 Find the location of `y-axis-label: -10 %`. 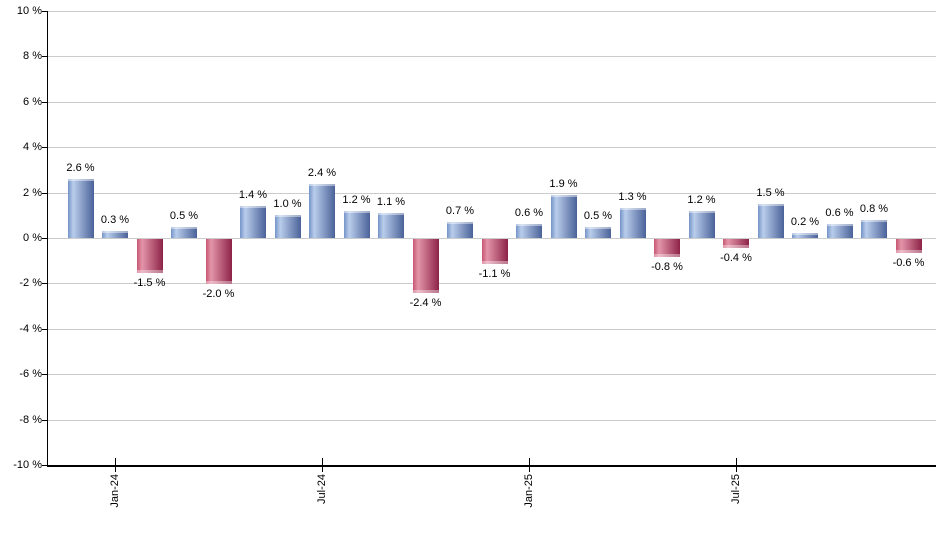

y-axis-label: -10 % is located at coordinates (27, 465).